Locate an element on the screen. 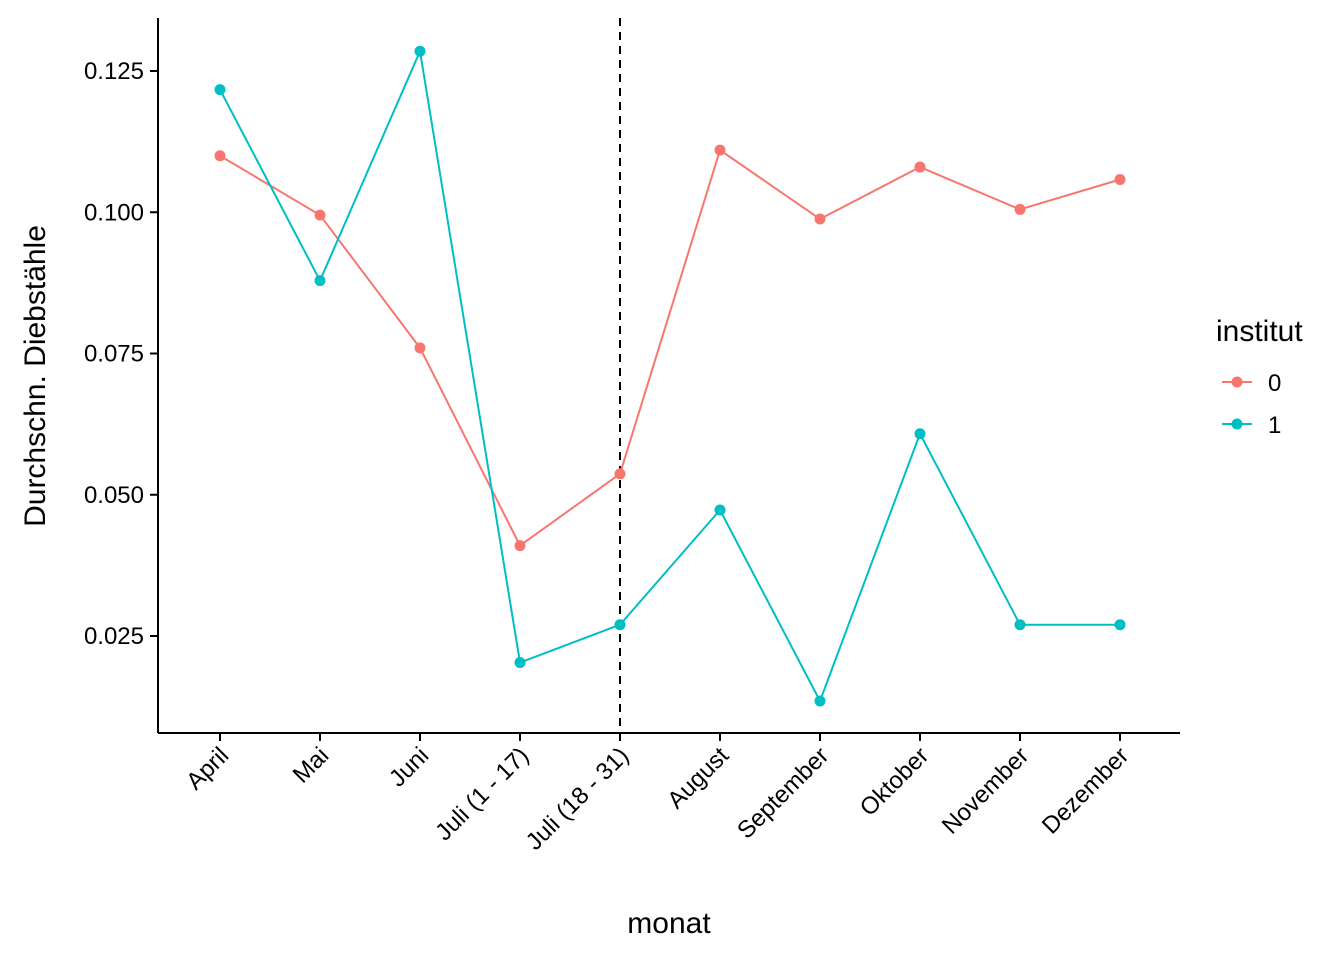 The height and width of the screenshot is (960, 1344). x-tick-label: April is located at coordinates (207, 768).